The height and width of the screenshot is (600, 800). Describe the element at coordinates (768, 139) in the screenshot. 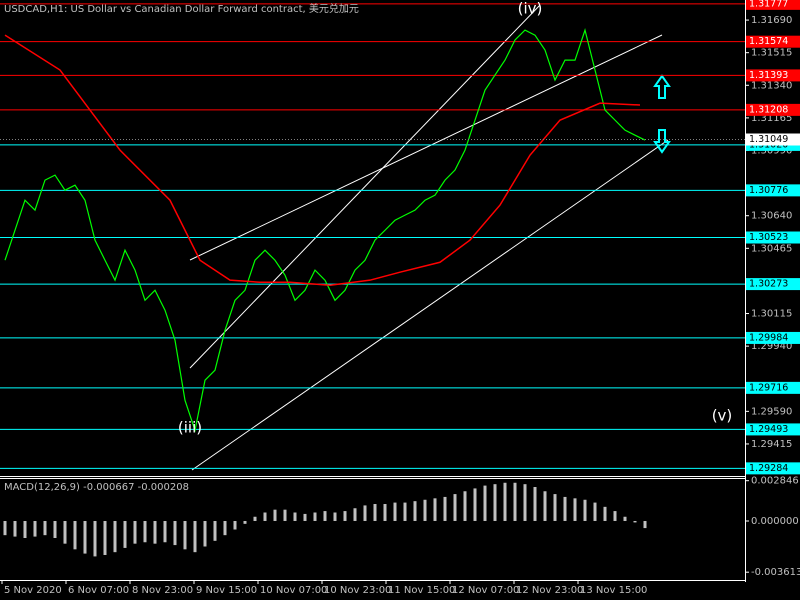

I see `bid-label: 1.31049` at that location.